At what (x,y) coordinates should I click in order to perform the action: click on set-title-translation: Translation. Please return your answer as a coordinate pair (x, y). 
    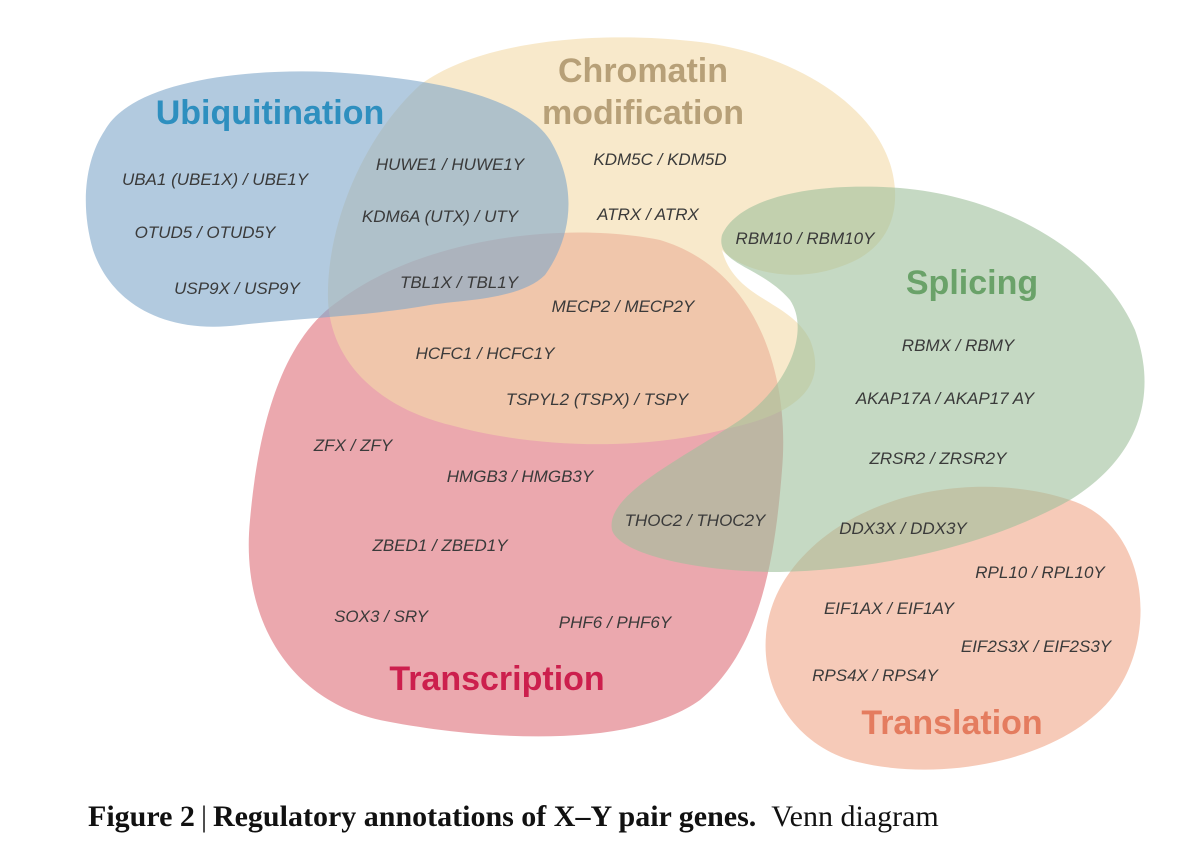
    Looking at the image, I should click on (951, 723).